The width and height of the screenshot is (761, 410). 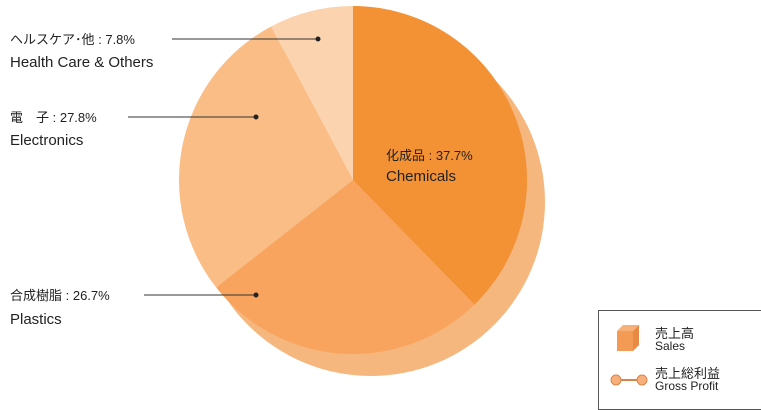 I want to click on label-plastics-en: Plastics, so click(x=36, y=319).